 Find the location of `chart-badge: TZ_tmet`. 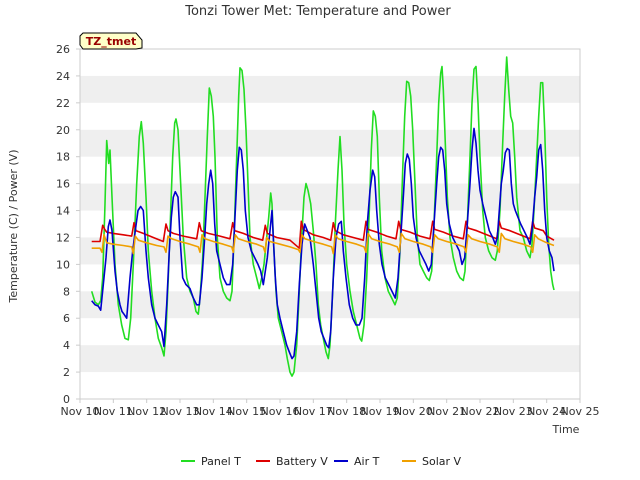

chart-badge: TZ_tmet is located at coordinates (111, 41).